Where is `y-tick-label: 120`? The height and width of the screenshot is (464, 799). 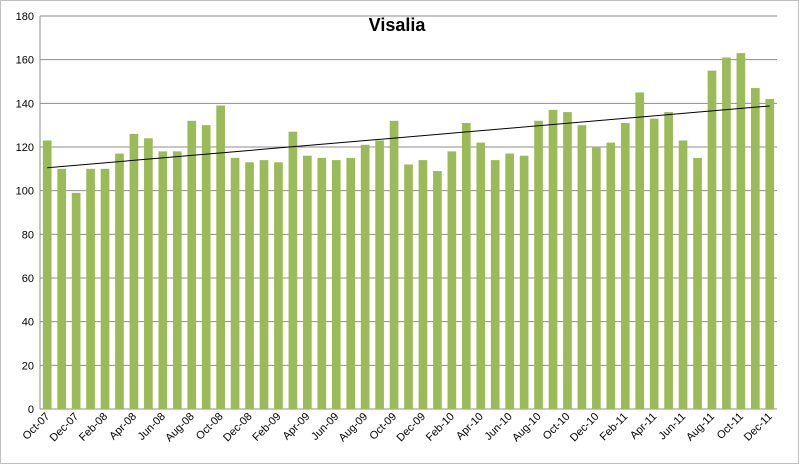
y-tick-label: 120 is located at coordinates (25, 148).